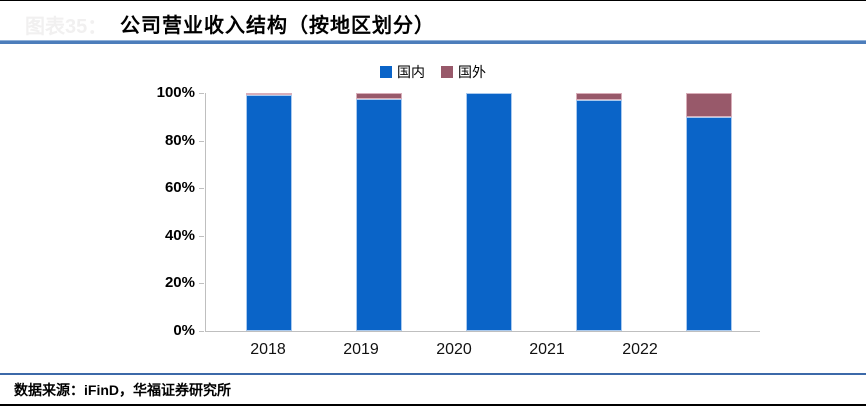 This screenshot has width=866, height=412. Describe the element at coordinates (454, 349) in the screenshot. I see `x-tick-label: 2020` at that location.